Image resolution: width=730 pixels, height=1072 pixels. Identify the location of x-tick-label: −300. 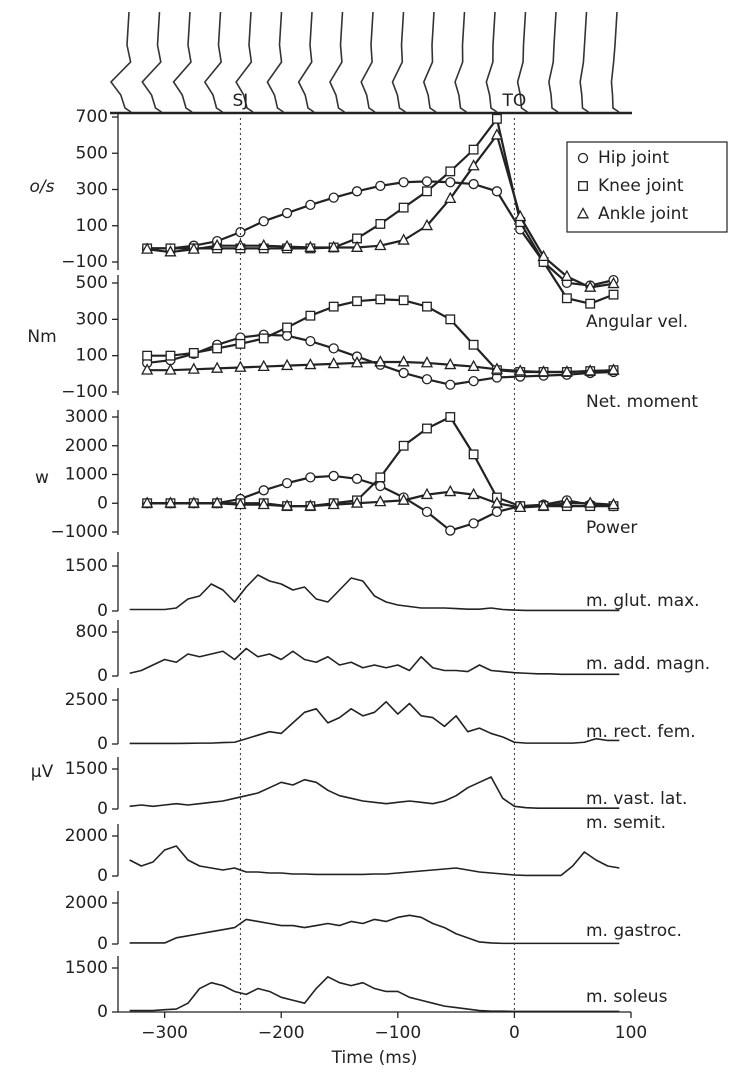
(164, 1033).